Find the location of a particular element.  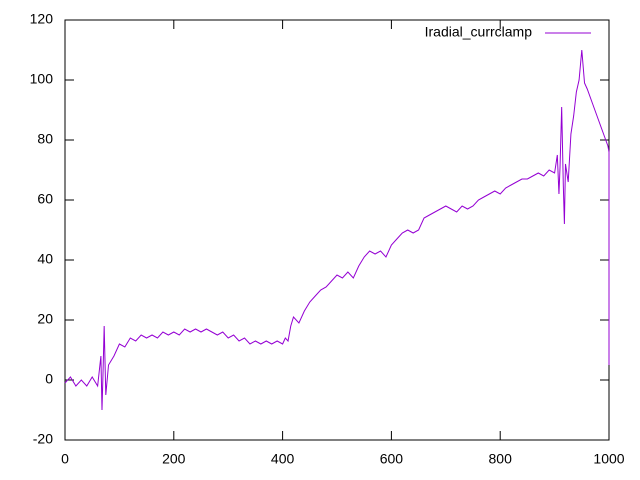

x-tick-label: 0 is located at coordinates (65, 459).